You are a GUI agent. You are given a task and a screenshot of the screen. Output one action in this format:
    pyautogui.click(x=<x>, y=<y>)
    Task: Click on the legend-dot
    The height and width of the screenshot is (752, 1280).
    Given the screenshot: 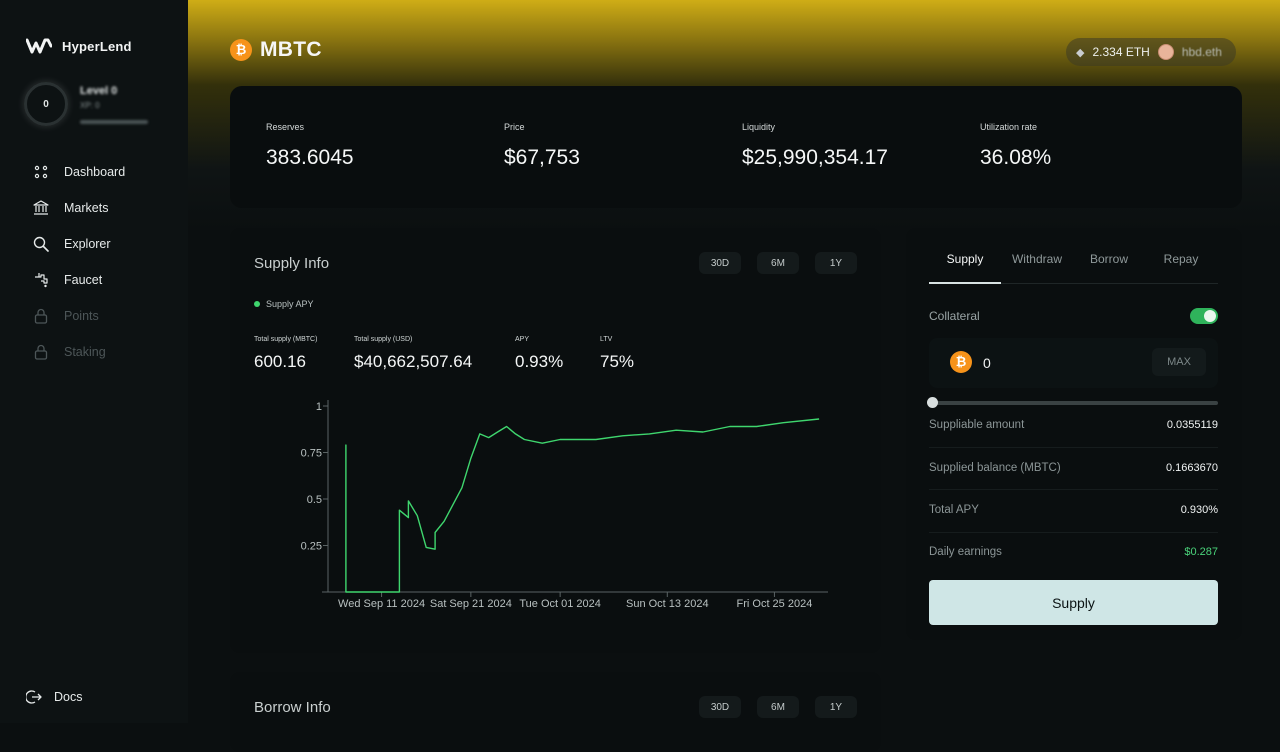 What is the action you would take?
    pyautogui.click(x=257, y=304)
    